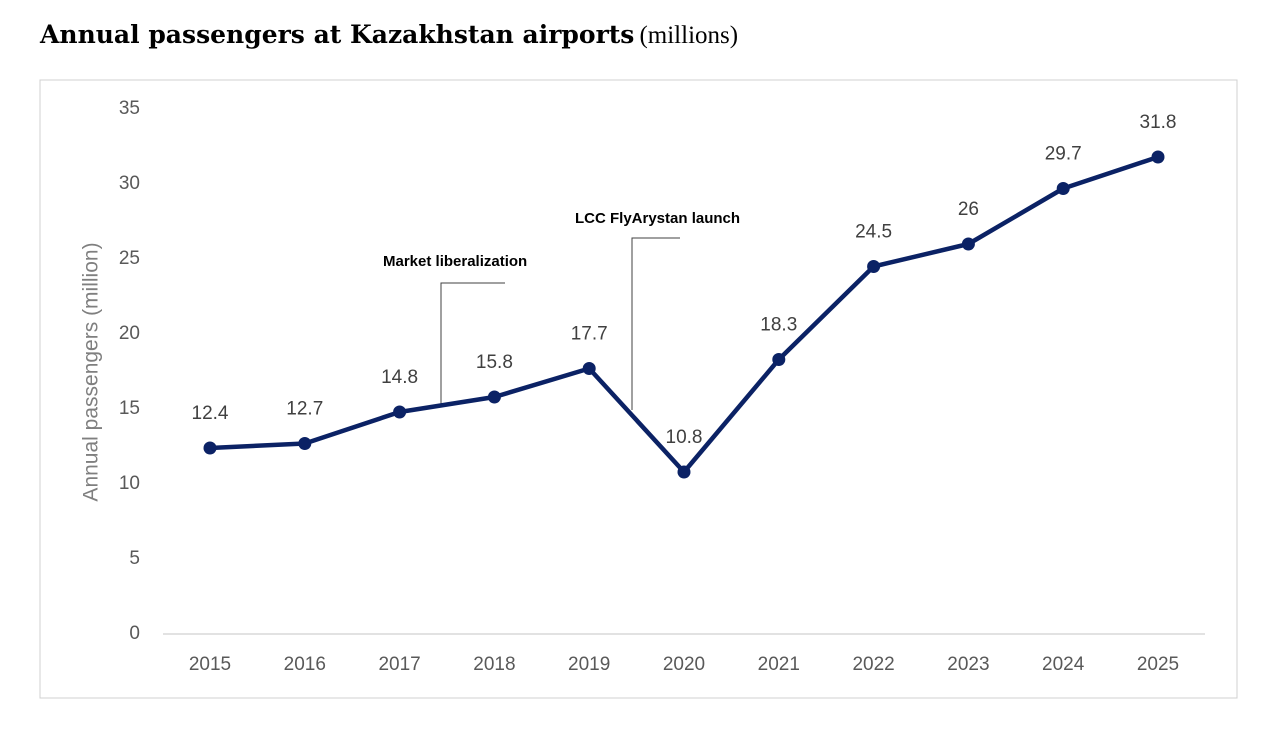  I want to click on data-label: 14.8, so click(399, 377).